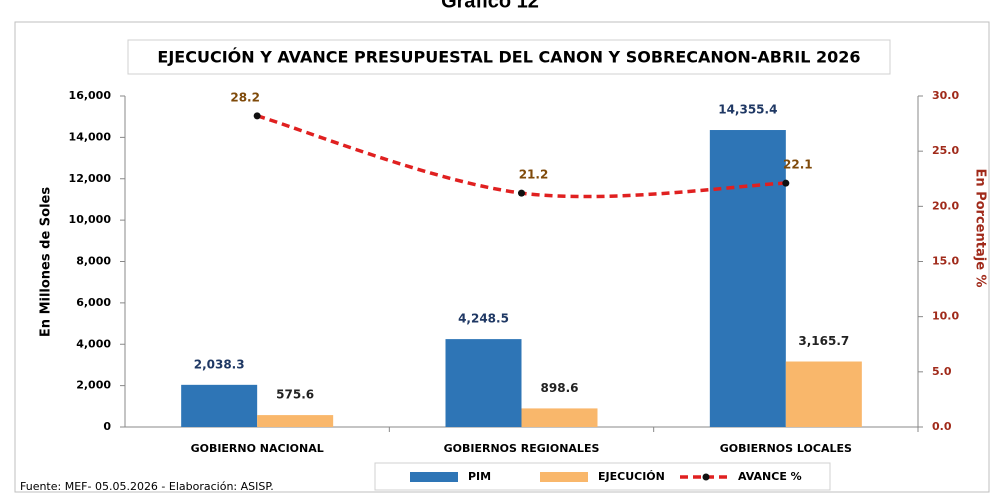  Describe the element at coordinates (706, 477) in the screenshot. I see `legend-marker` at that location.